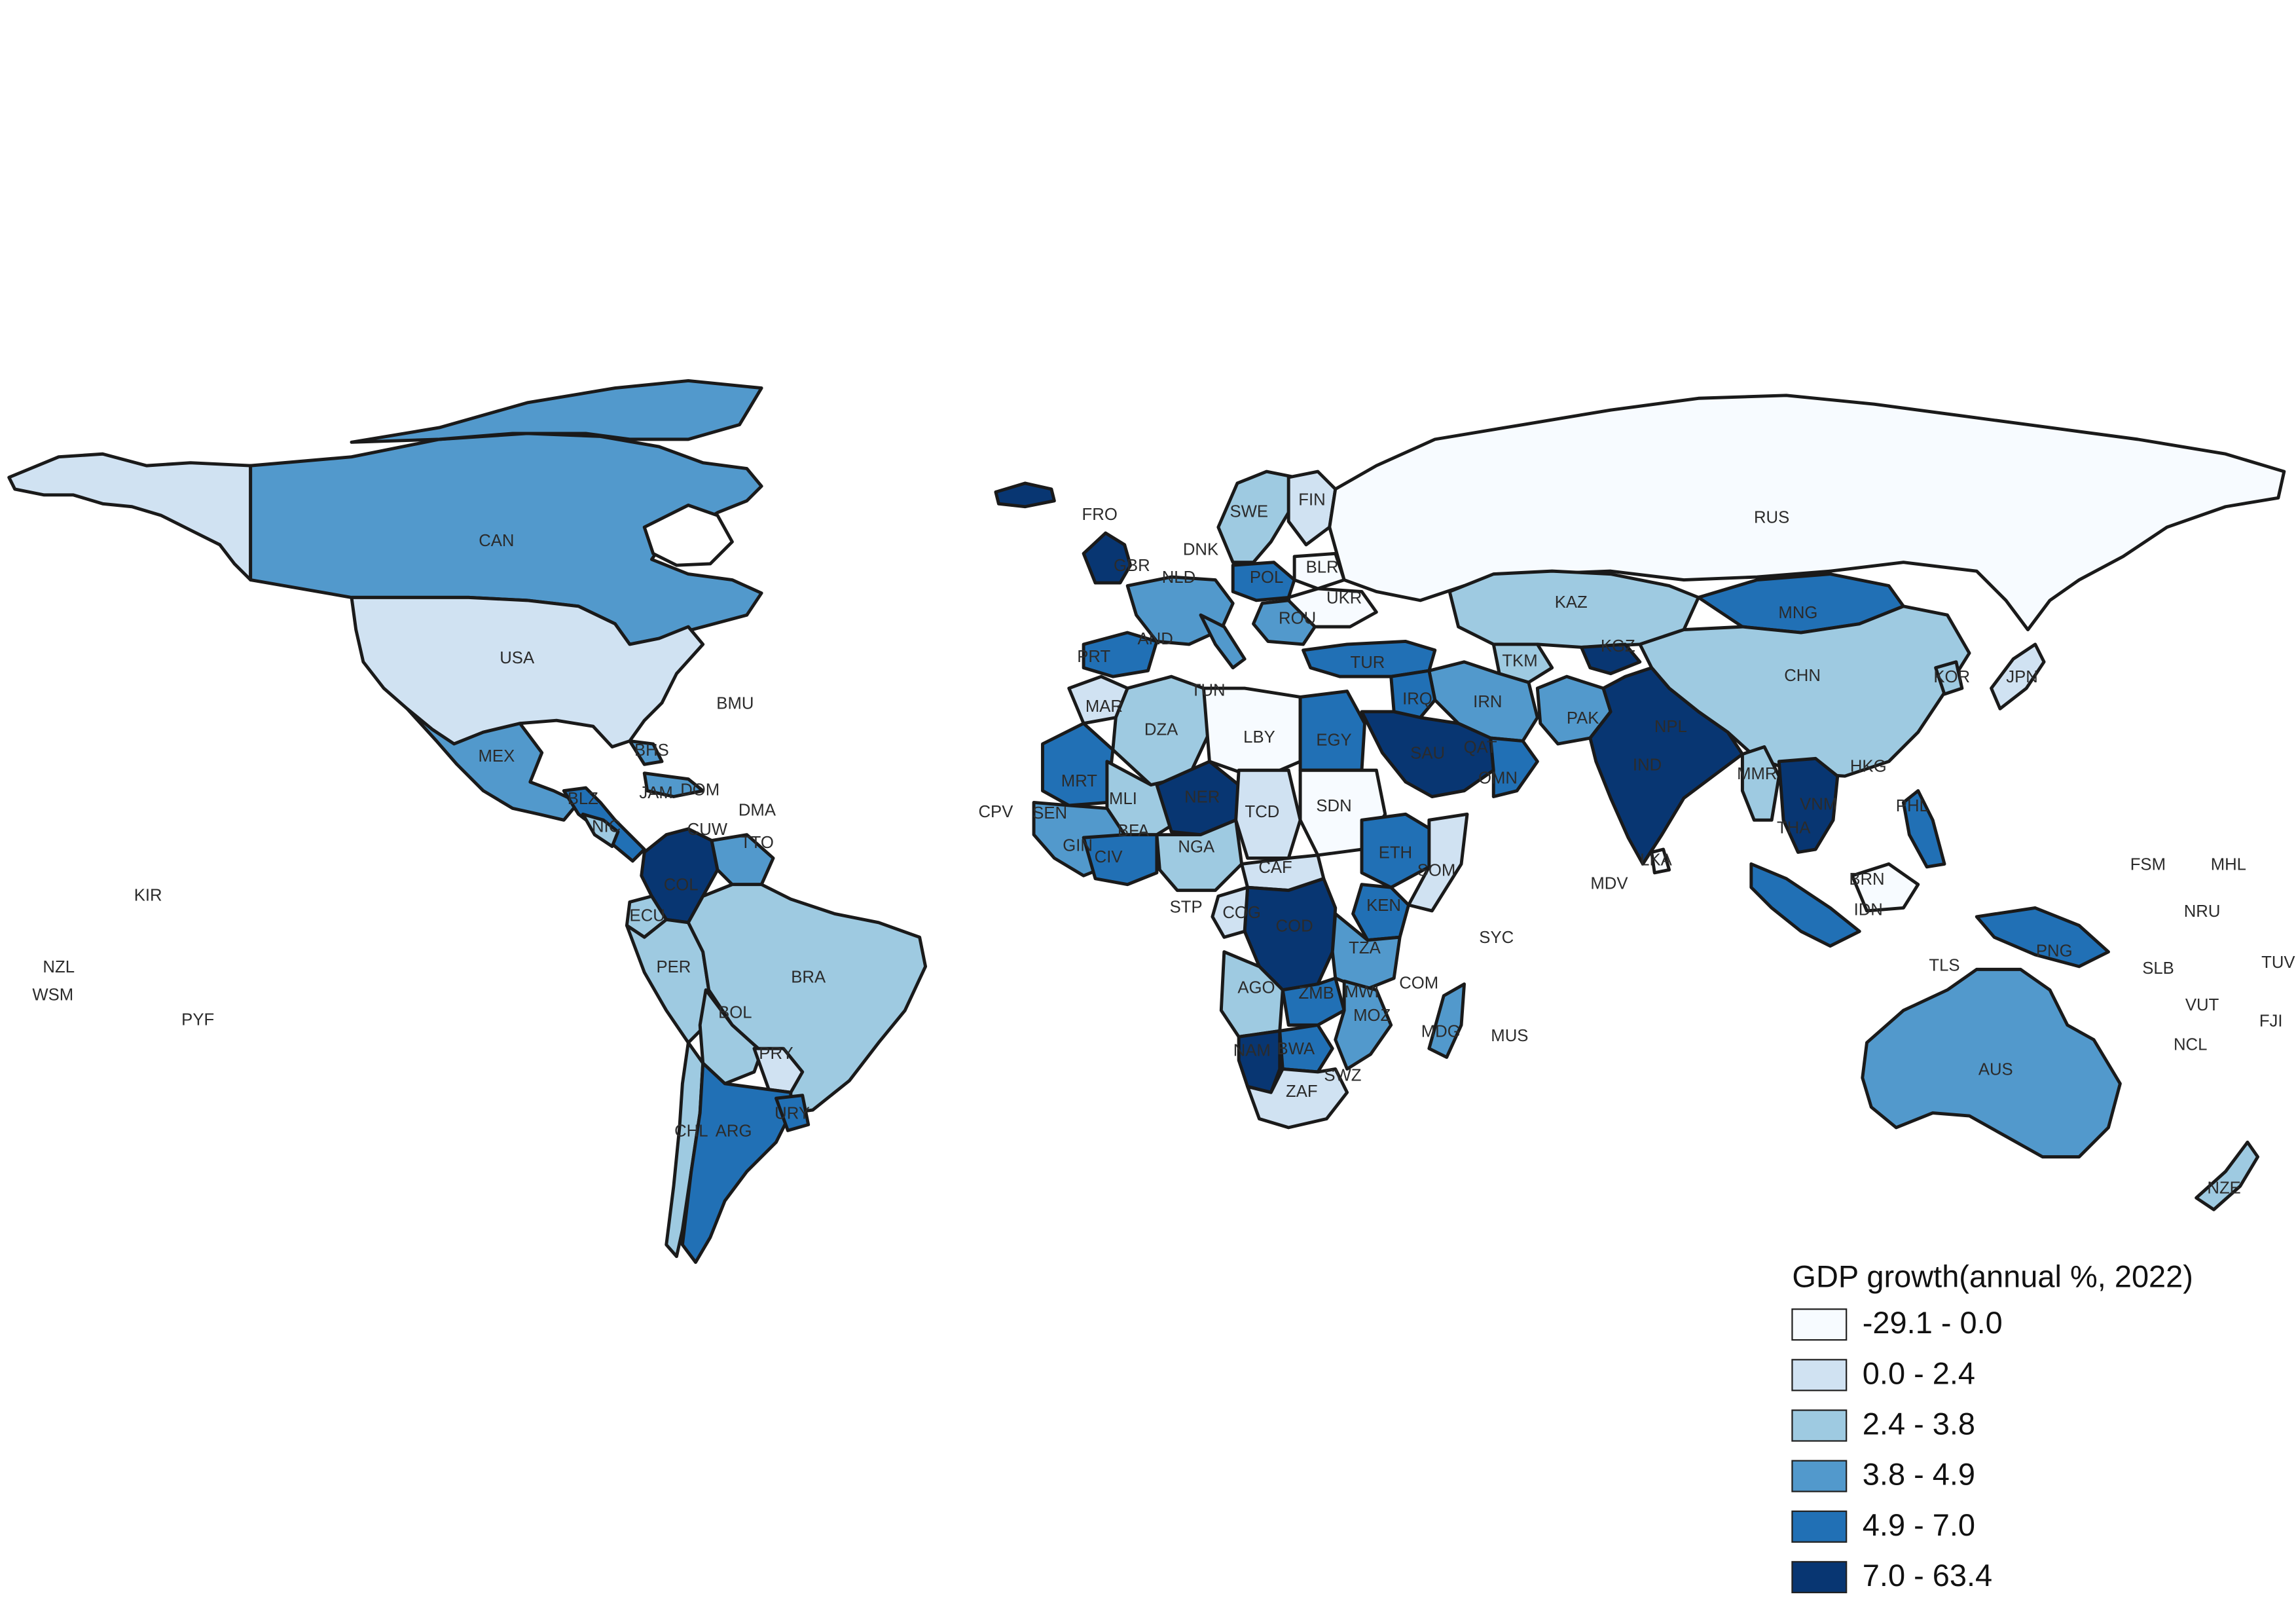 Image resolution: width=2296 pixels, height=1624 pixels. I want to click on country-label-ukr: UKR, so click(1344, 598).